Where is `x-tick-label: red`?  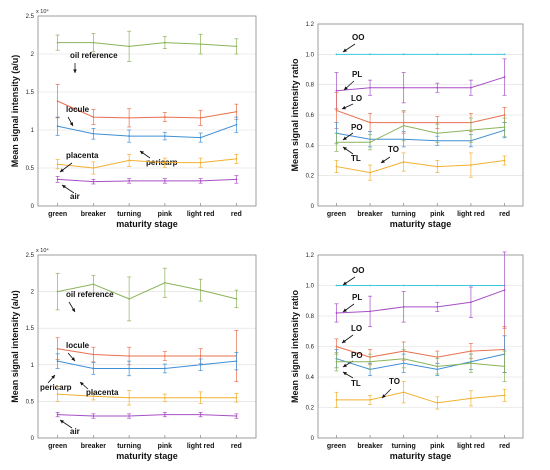 x-tick-label: red is located at coordinates (236, 214).